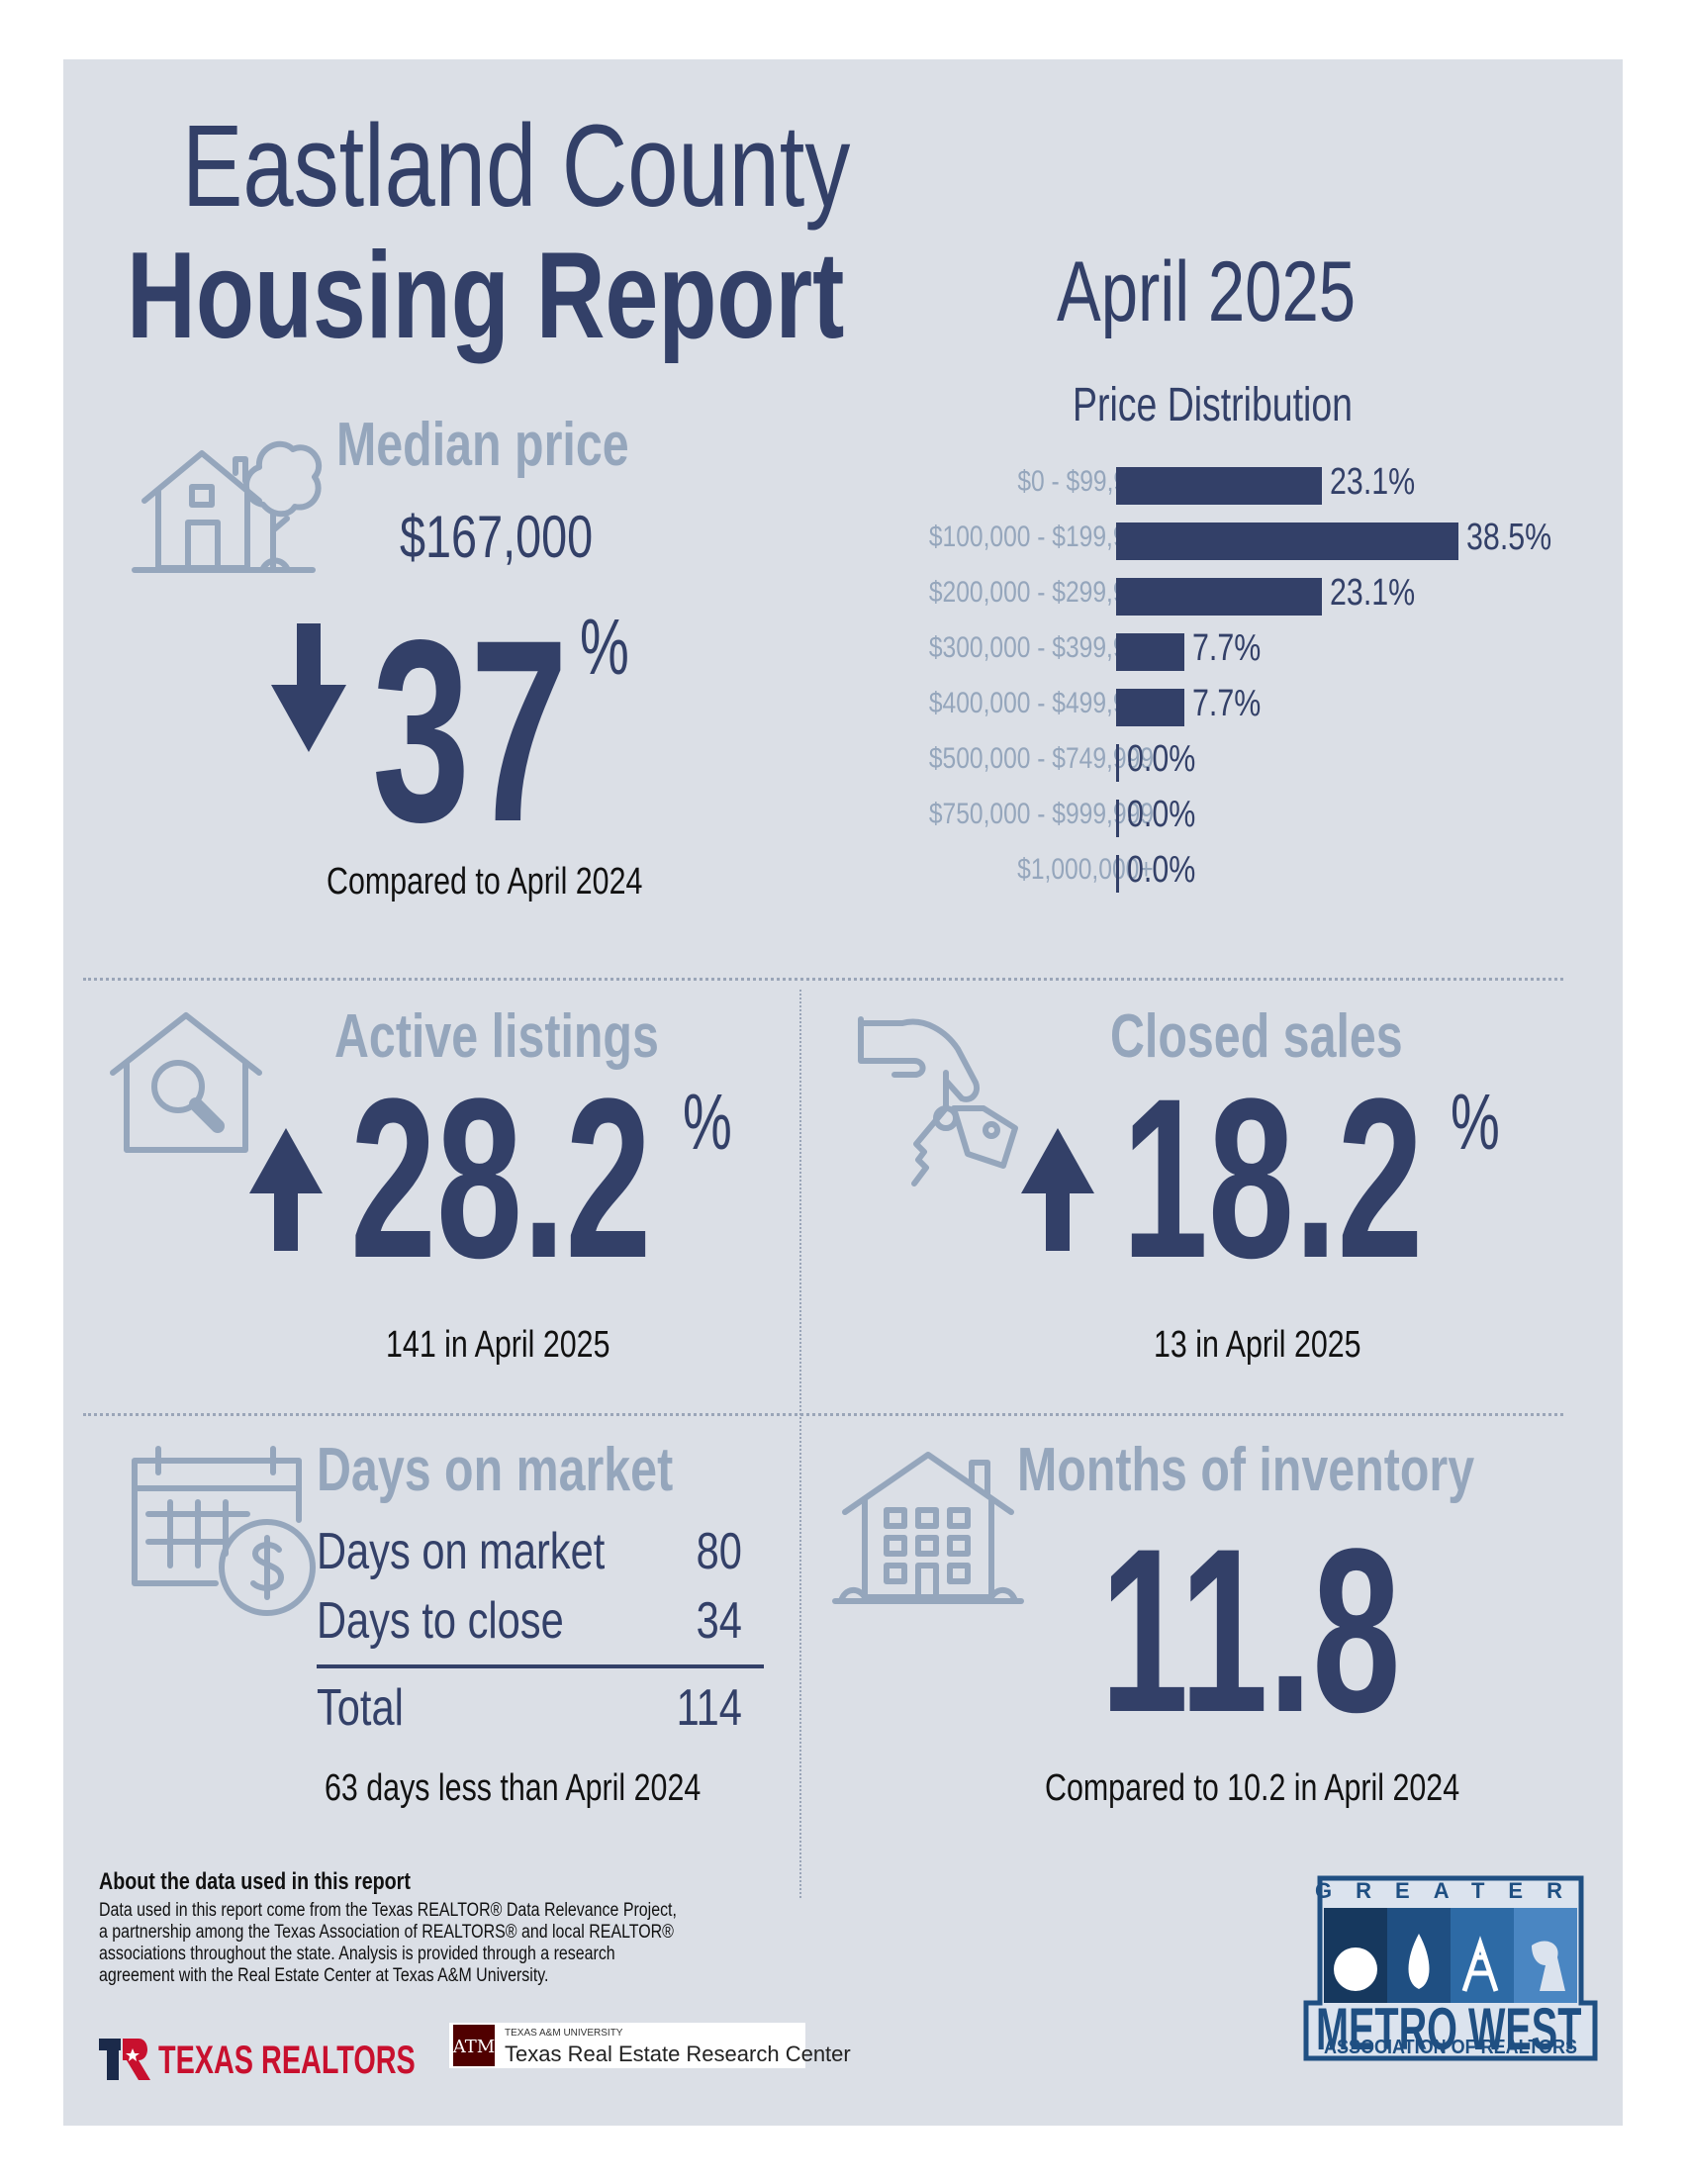  I want to click on report-title-line2: Housing Report, so click(486, 296).